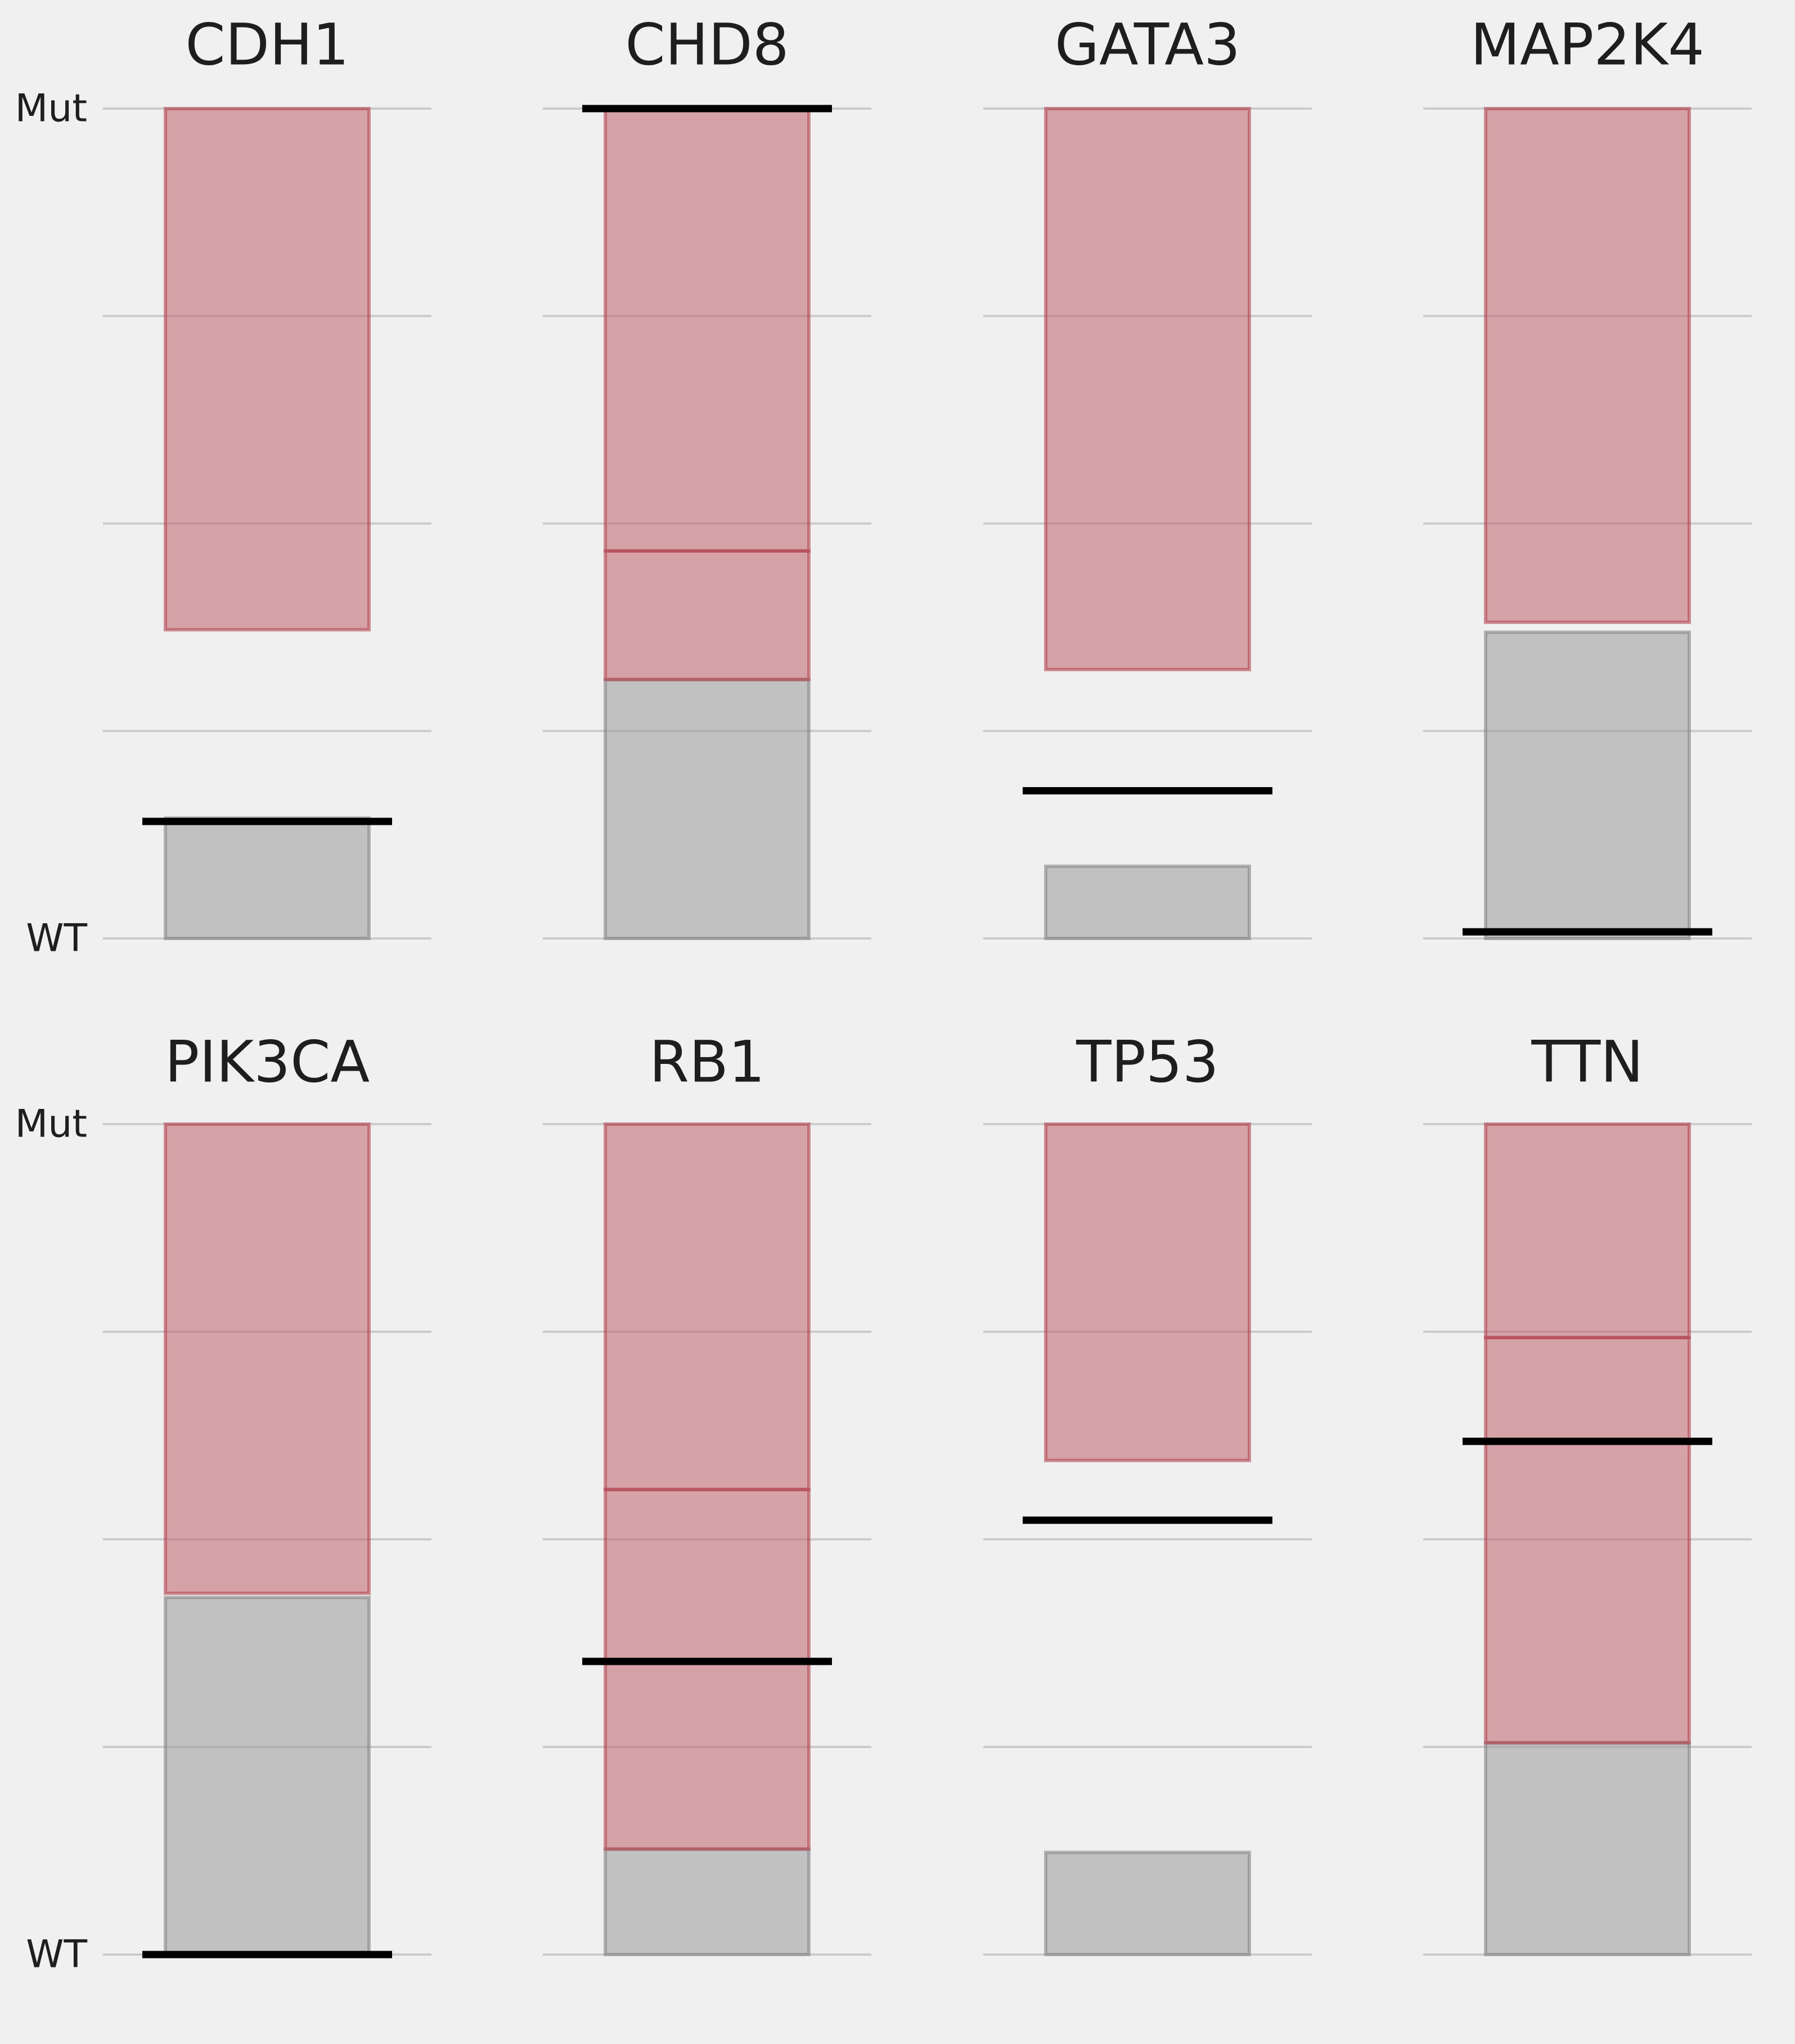 Image resolution: width=1795 pixels, height=2044 pixels. I want to click on panel-title: MAP2K4, so click(1587, 46).